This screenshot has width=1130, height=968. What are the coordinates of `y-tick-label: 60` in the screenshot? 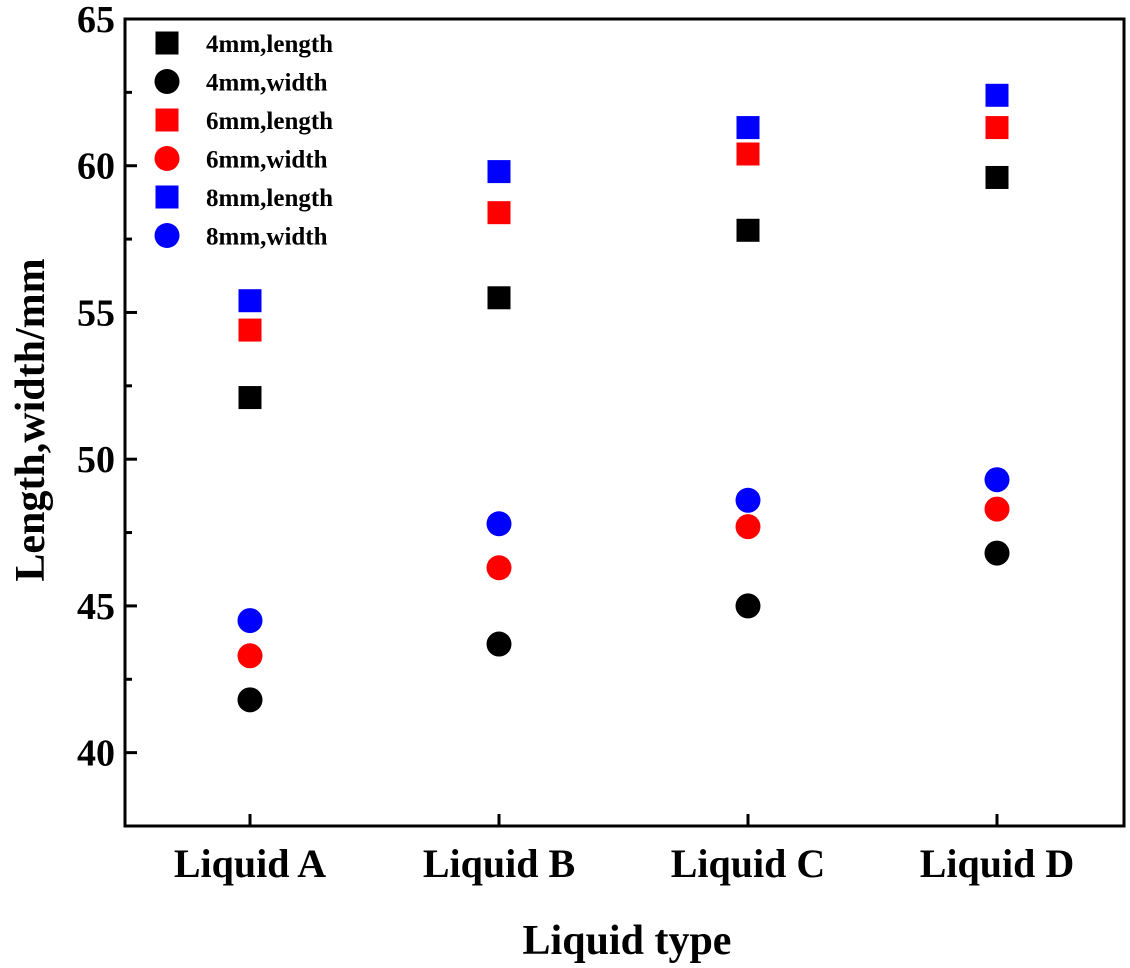 It's located at (96, 167).